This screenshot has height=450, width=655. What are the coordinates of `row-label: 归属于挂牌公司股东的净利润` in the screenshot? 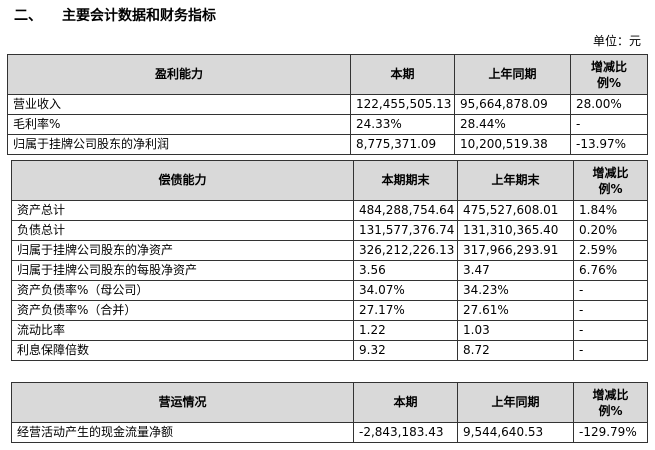 It's located at (179, 144).